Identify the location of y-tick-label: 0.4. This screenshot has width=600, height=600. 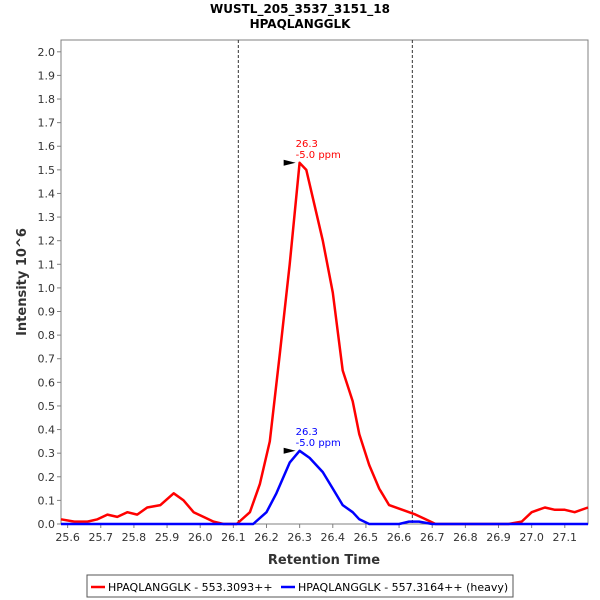
(47, 430).